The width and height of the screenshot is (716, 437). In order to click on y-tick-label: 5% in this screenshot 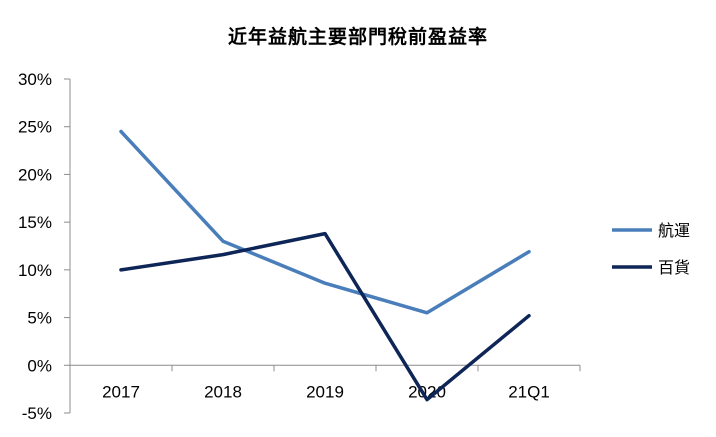, I will do `click(39, 318)`.